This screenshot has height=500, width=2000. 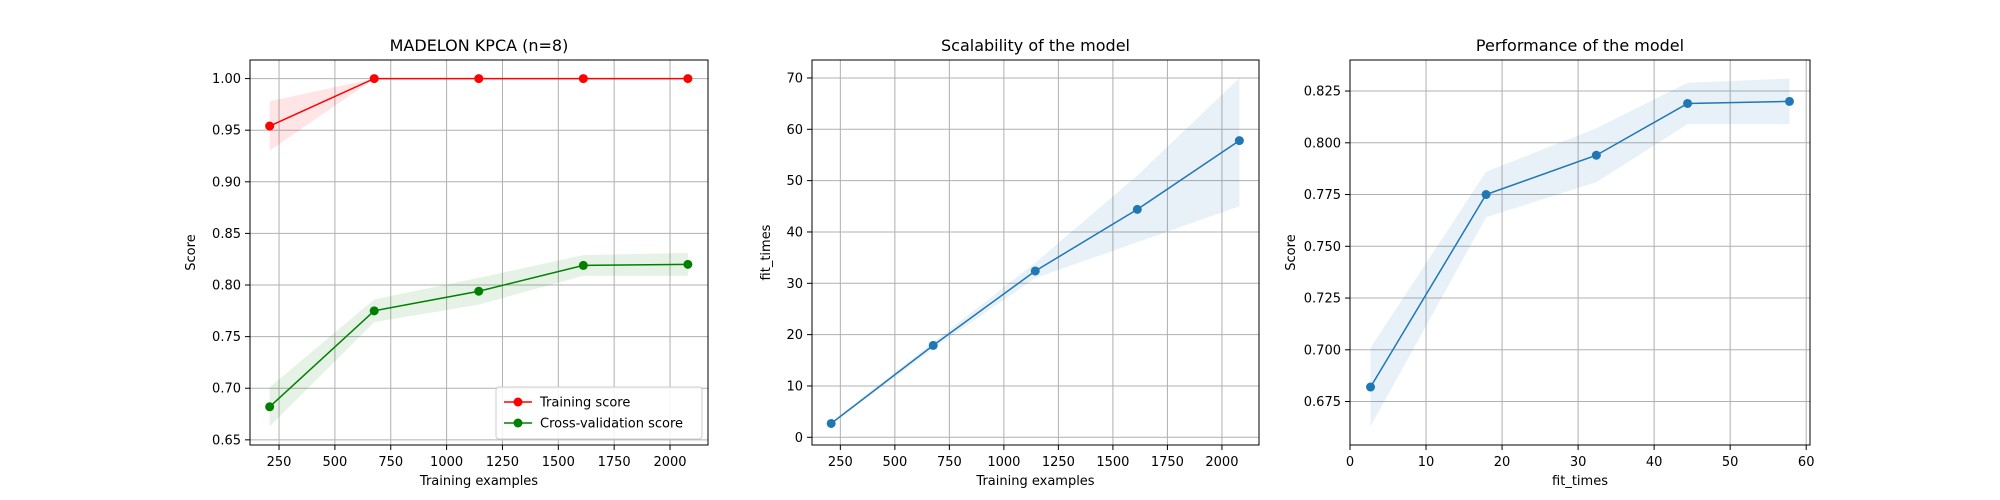 I want to click on y-axis-label: fit_times, so click(x=766, y=252).